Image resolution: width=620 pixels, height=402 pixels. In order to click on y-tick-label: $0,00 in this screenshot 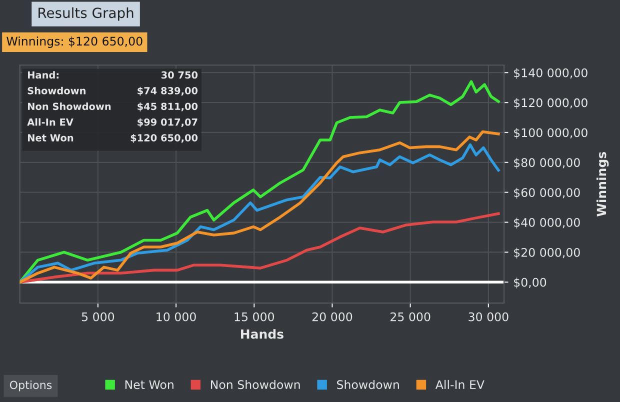, I will do `click(530, 283)`.